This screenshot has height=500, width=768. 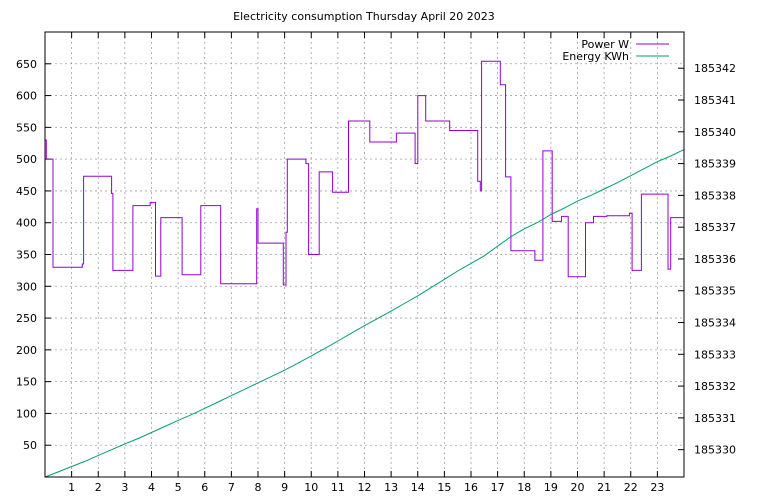 What do you see at coordinates (311, 487) in the screenshot?
I see `x-tick-label: 10` at bounding box center [311, 487].